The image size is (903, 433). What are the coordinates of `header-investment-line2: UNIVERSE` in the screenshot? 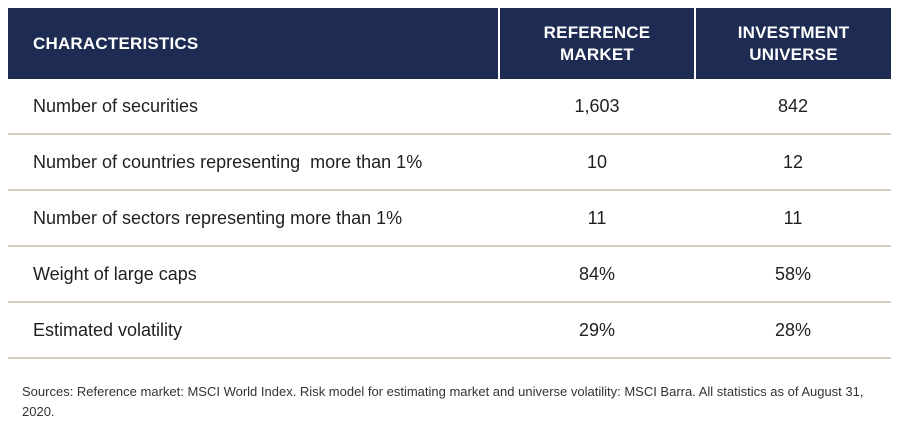 It's located at (793, 54).